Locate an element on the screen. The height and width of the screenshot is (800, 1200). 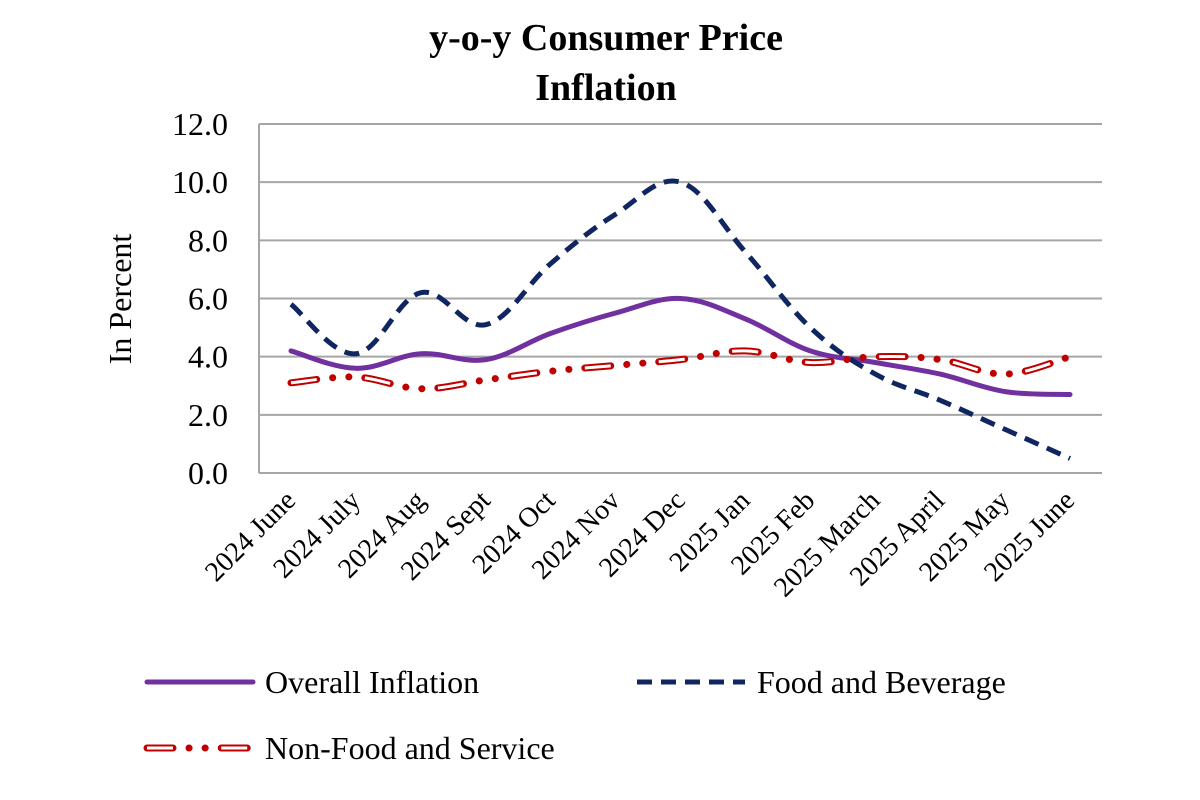
chart-title-line-2: Inflation is located at coordinates (605, 88).